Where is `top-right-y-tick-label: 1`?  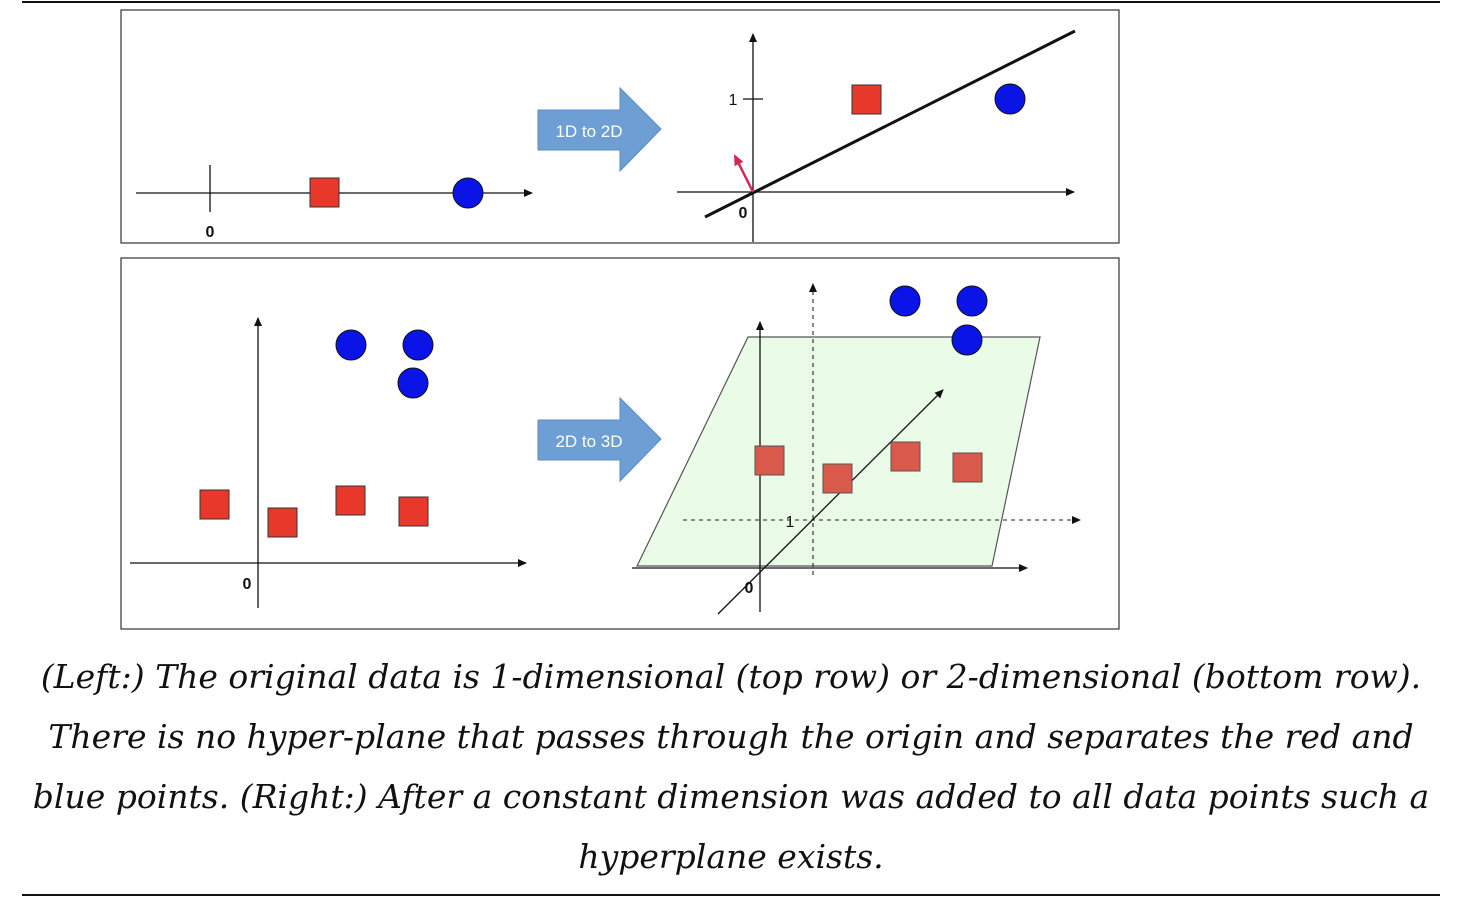 top-right-y-tick-label: 1 is located at coordinates (733, 100).